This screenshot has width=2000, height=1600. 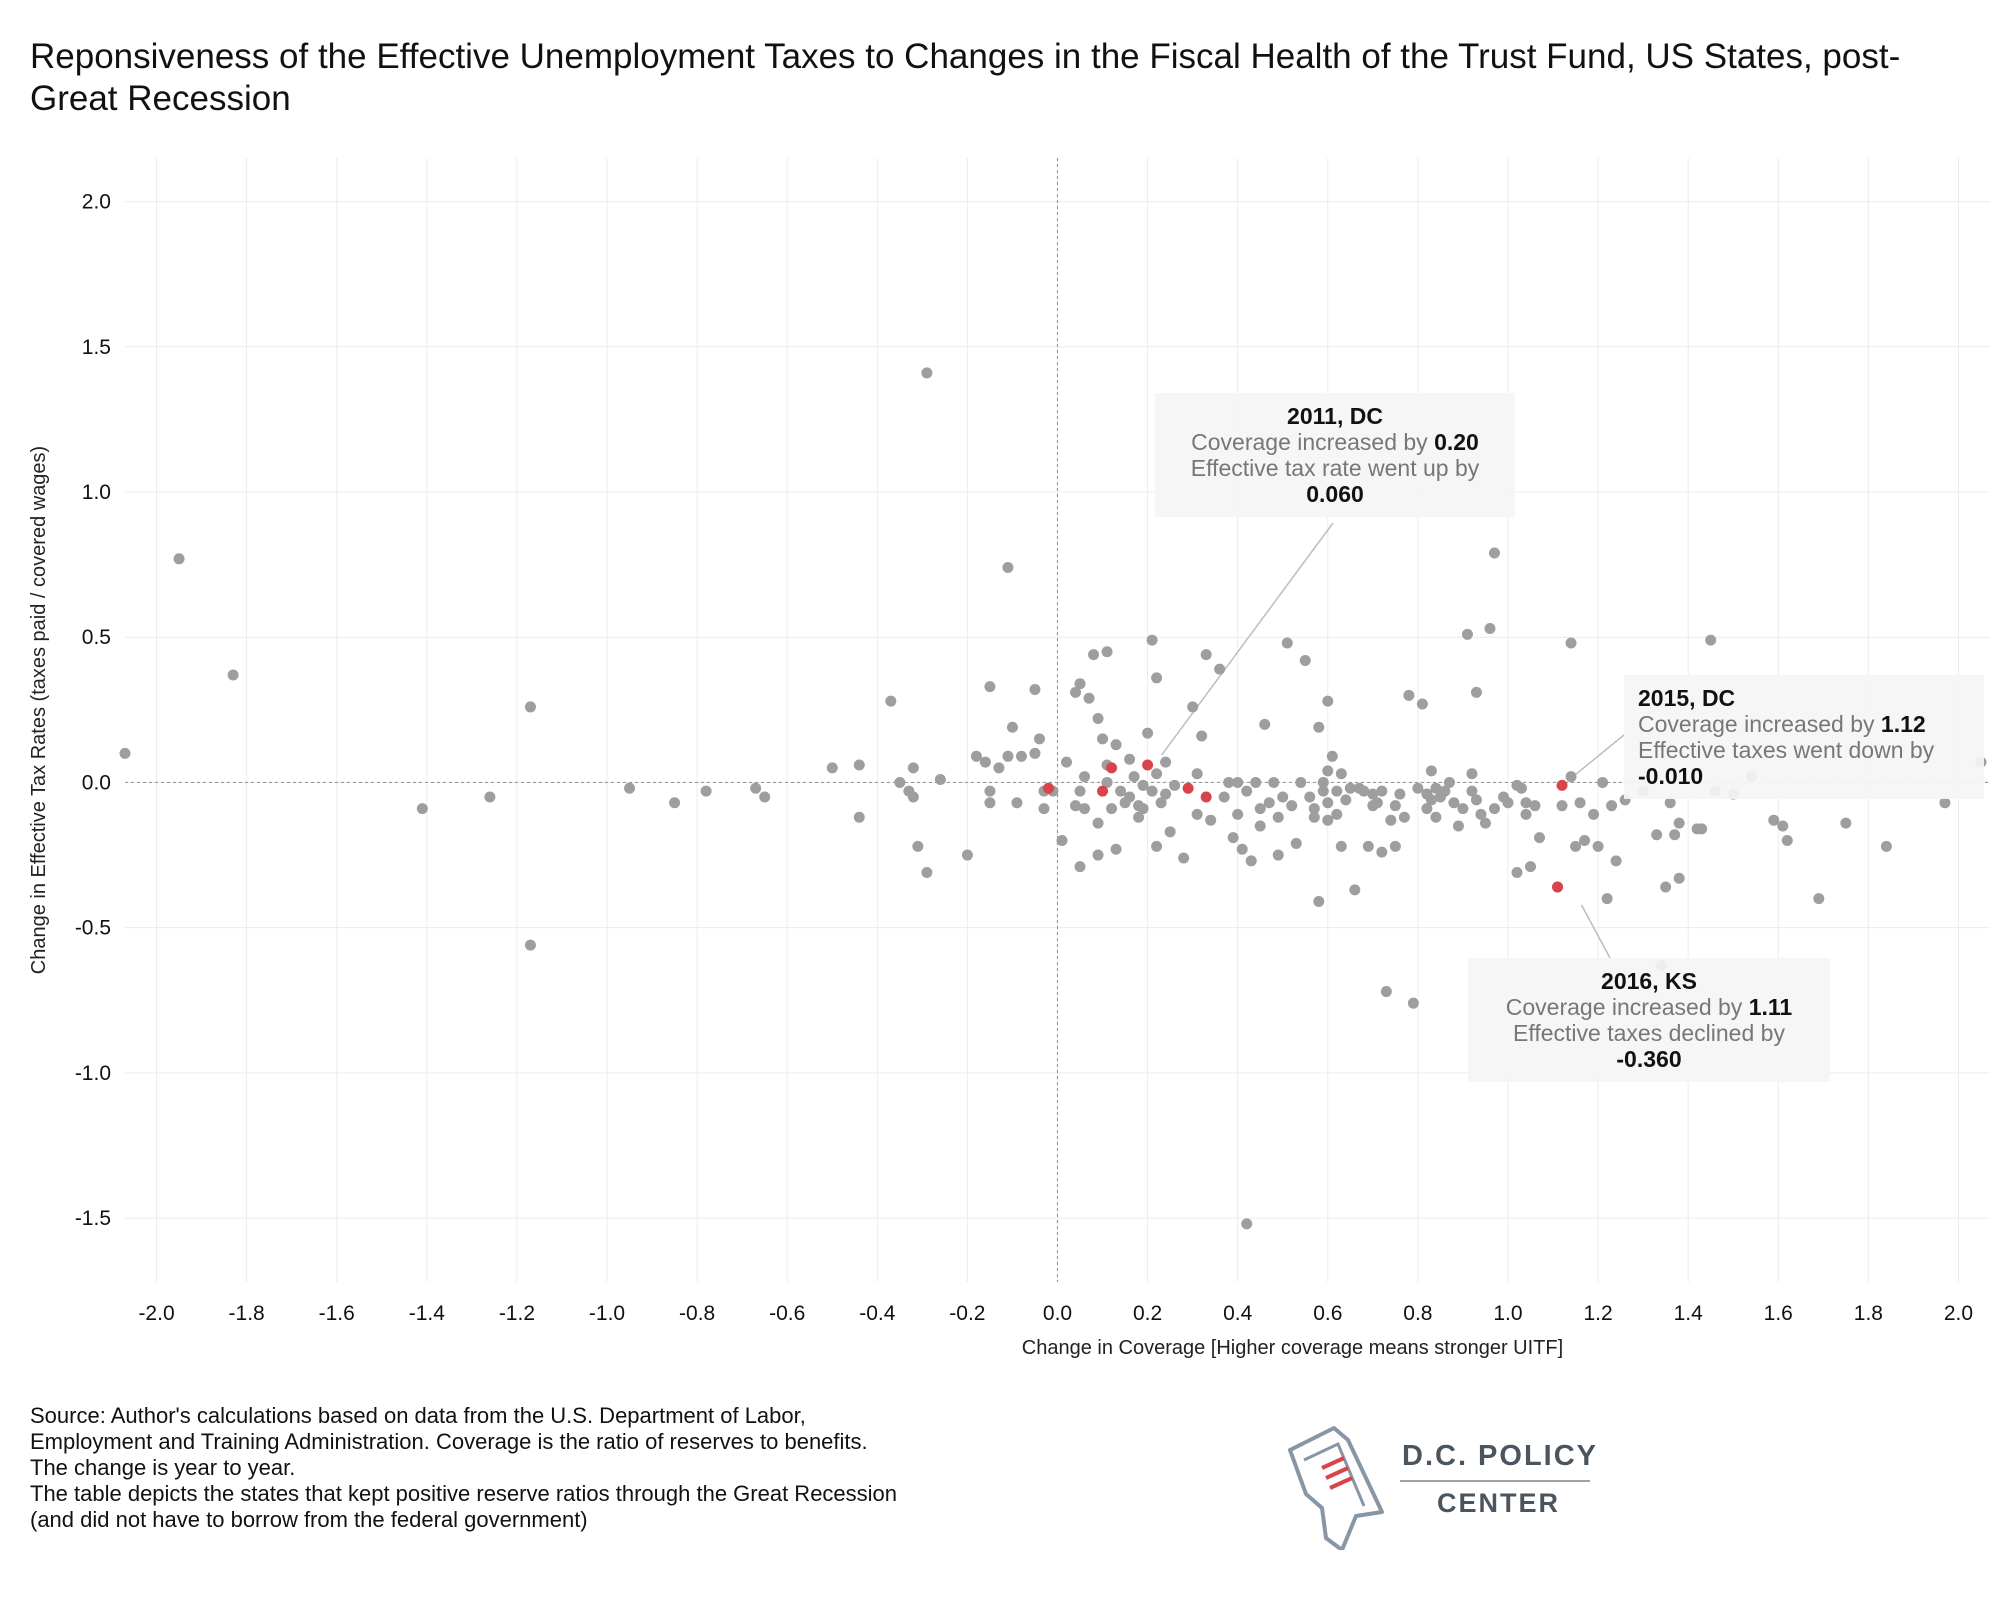 What do you see at coordinates (1597, 1313) in the screenshot?
I see `x-tick-label: 1.2` at bounding box center [1597, 1313].